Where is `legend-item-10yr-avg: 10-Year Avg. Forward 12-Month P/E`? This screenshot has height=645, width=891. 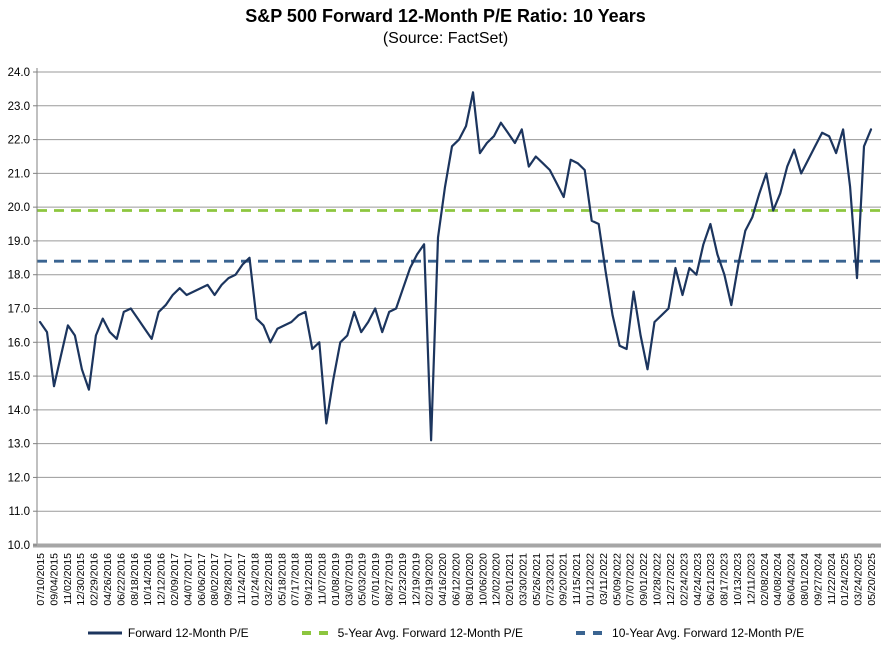 legend-item-10yr-avg: 10-Year Avg. Forward 12-Month P/E is located at coordinates (689, 633).